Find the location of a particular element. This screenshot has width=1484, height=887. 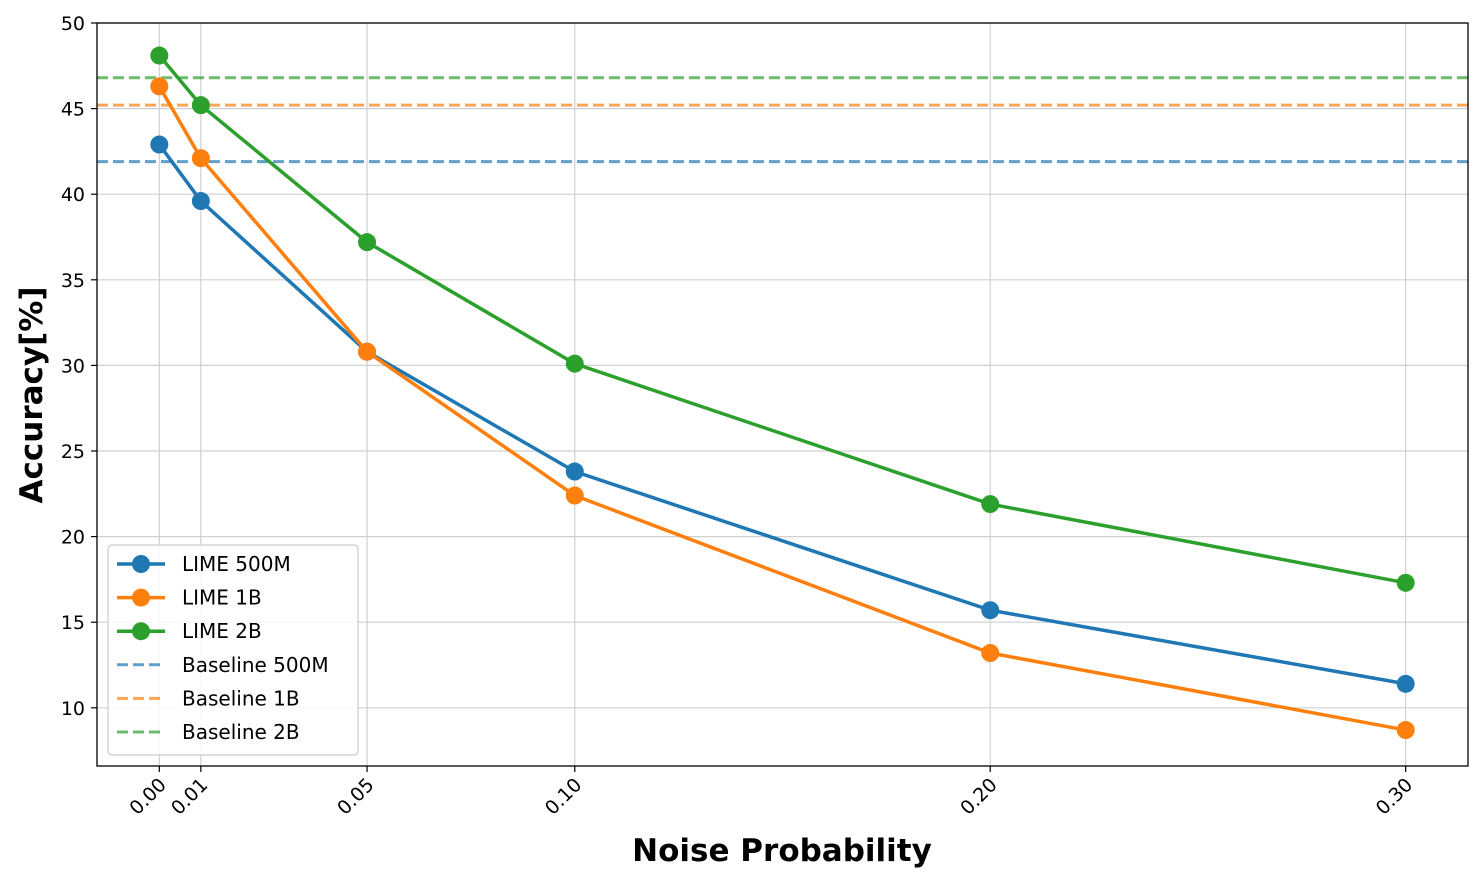

y-tick-label: 30 is located at coordinates (73, 366).